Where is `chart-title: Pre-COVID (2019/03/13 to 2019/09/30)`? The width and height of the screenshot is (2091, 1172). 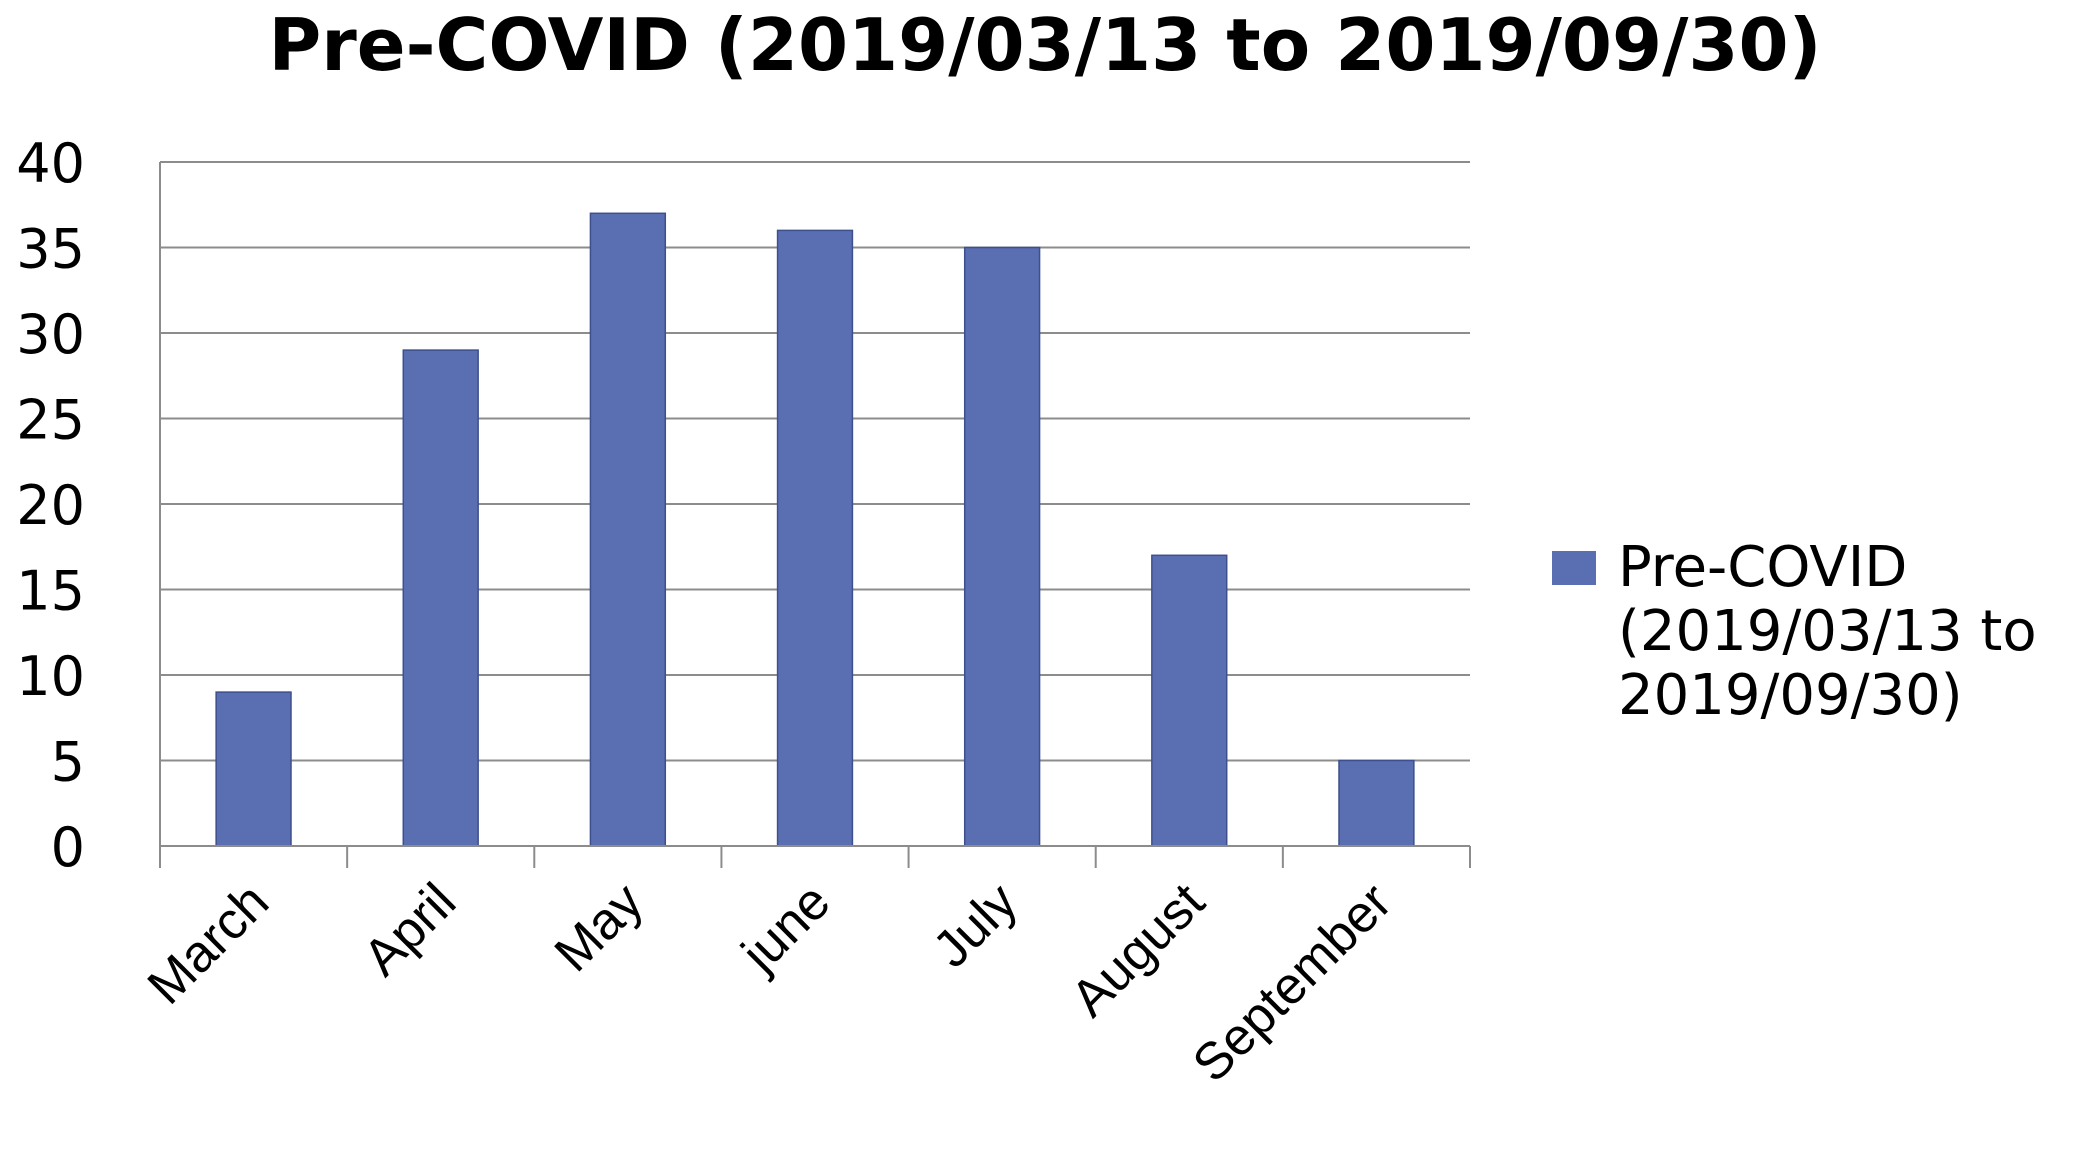 chart-title: Pre-COVID (2019/03/13 to 2019/09/30) is located at coordinates (1044, 45).